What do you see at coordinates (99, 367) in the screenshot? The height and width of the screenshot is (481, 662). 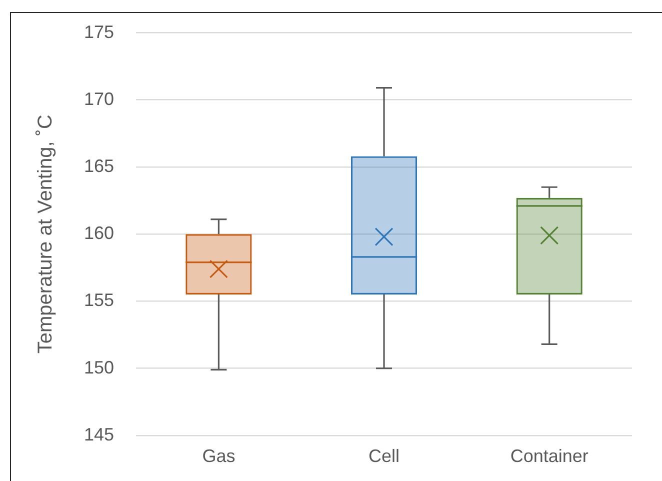 I see `y-tick-label: 150` at bounding box center [99, 367].